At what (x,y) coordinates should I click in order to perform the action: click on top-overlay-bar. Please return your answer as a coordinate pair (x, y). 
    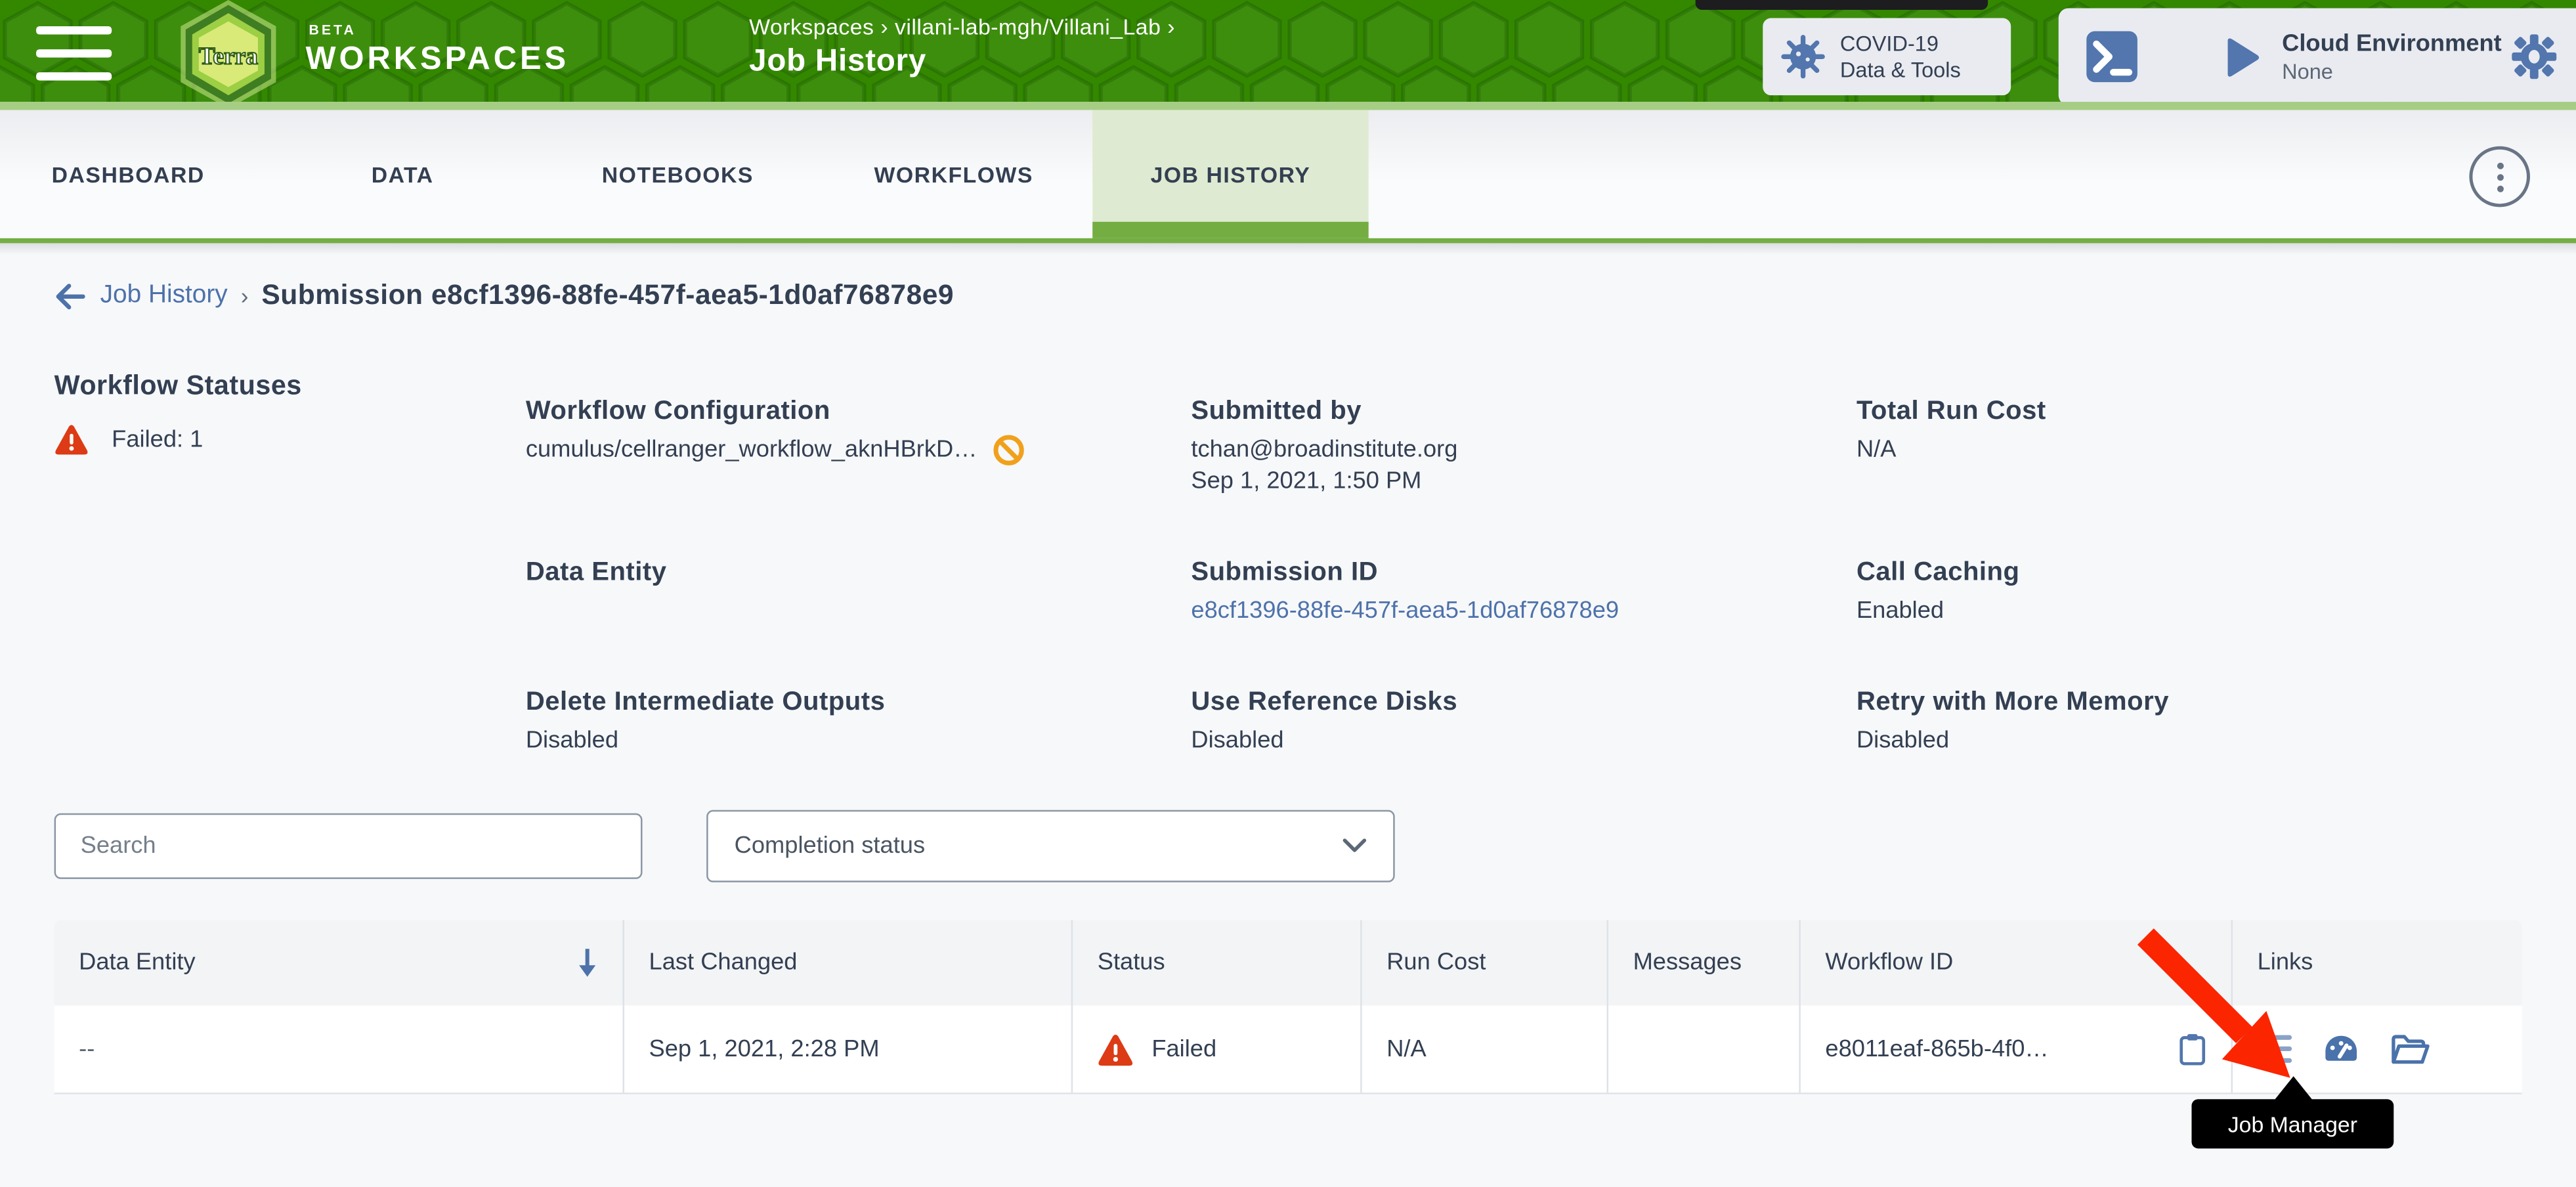
    Looking at the image, I should click on (1842, 5).